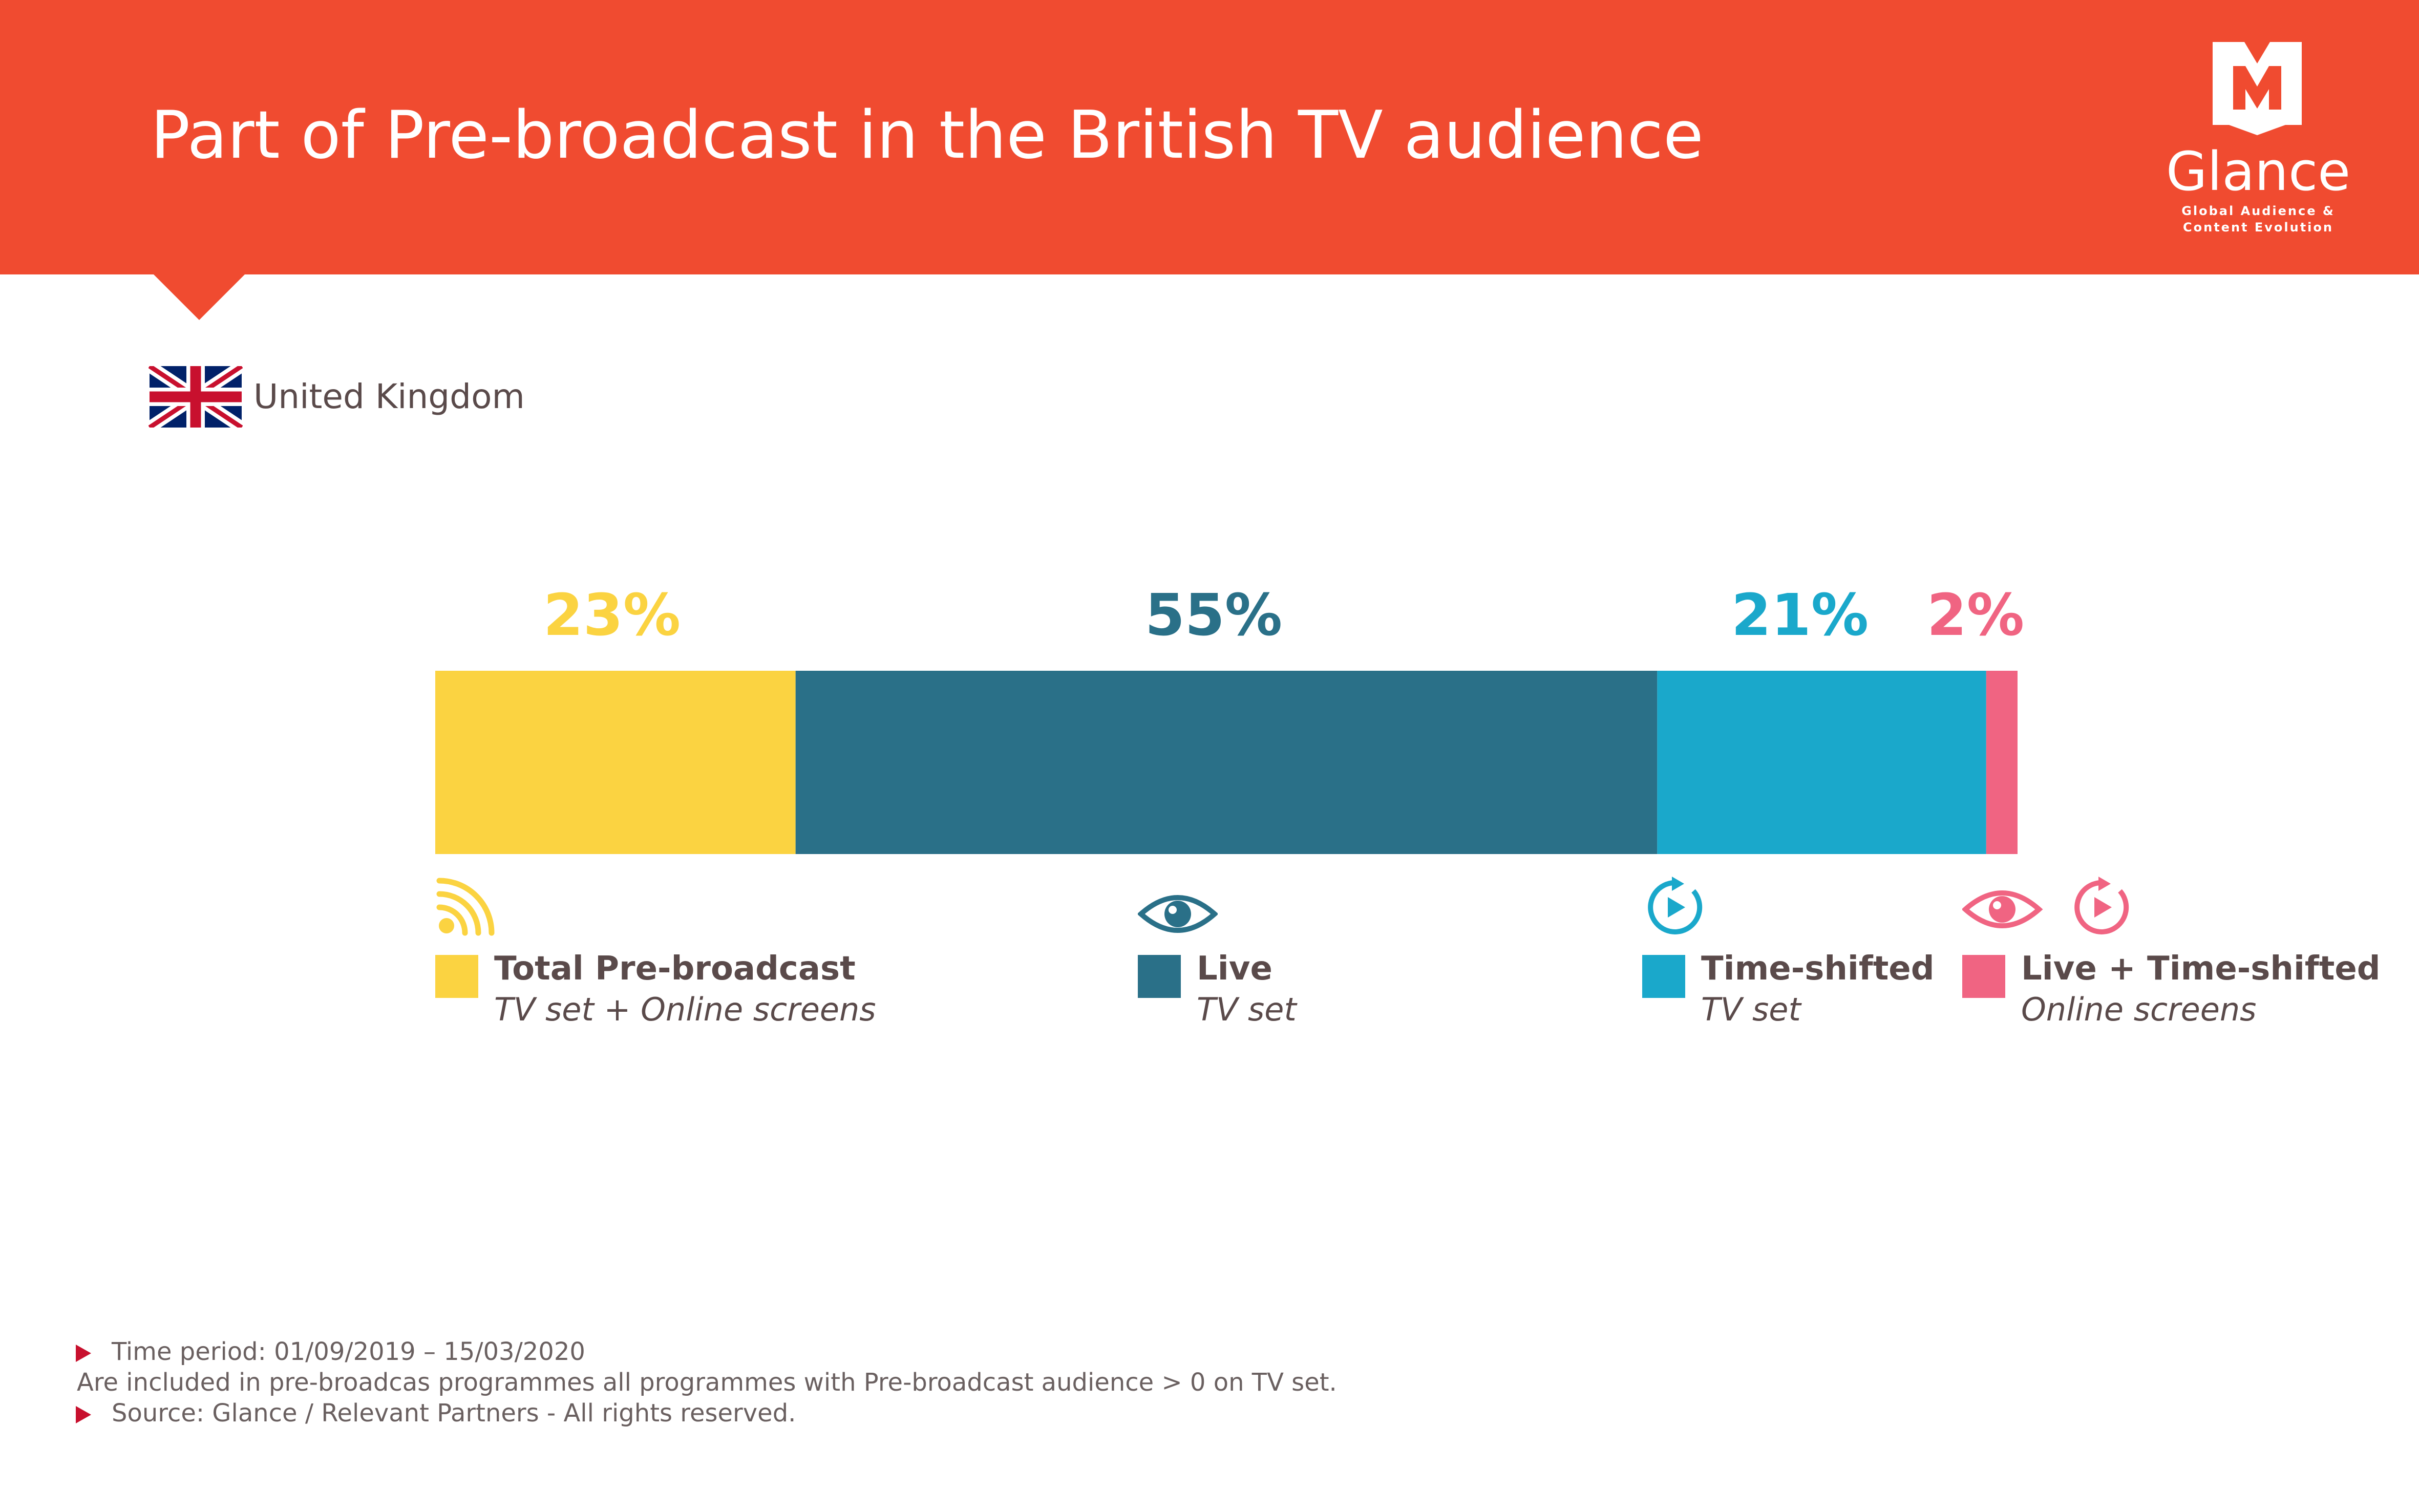 This screenshot has height=1512, width=2419. I want to click on footnote-text: Time period: 01/09/2019 – 15/03/2020, so click(348, 1351).